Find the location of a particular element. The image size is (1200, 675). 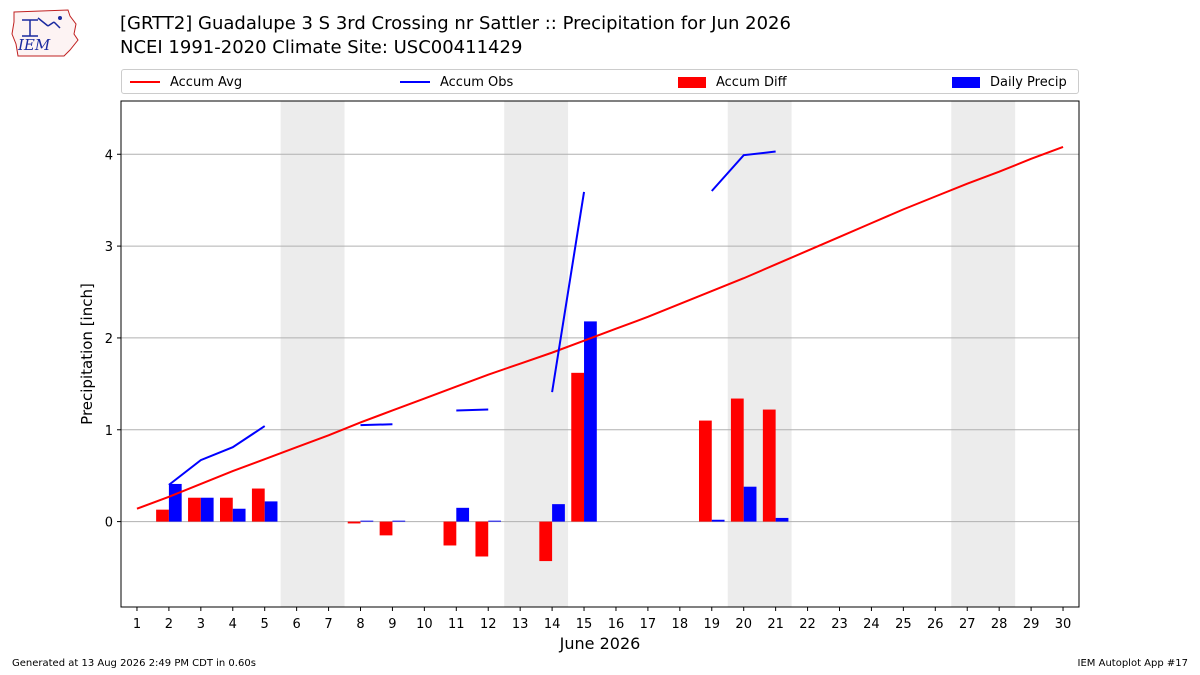

x-tick-label: 24 is located at coordinates (871, 624).